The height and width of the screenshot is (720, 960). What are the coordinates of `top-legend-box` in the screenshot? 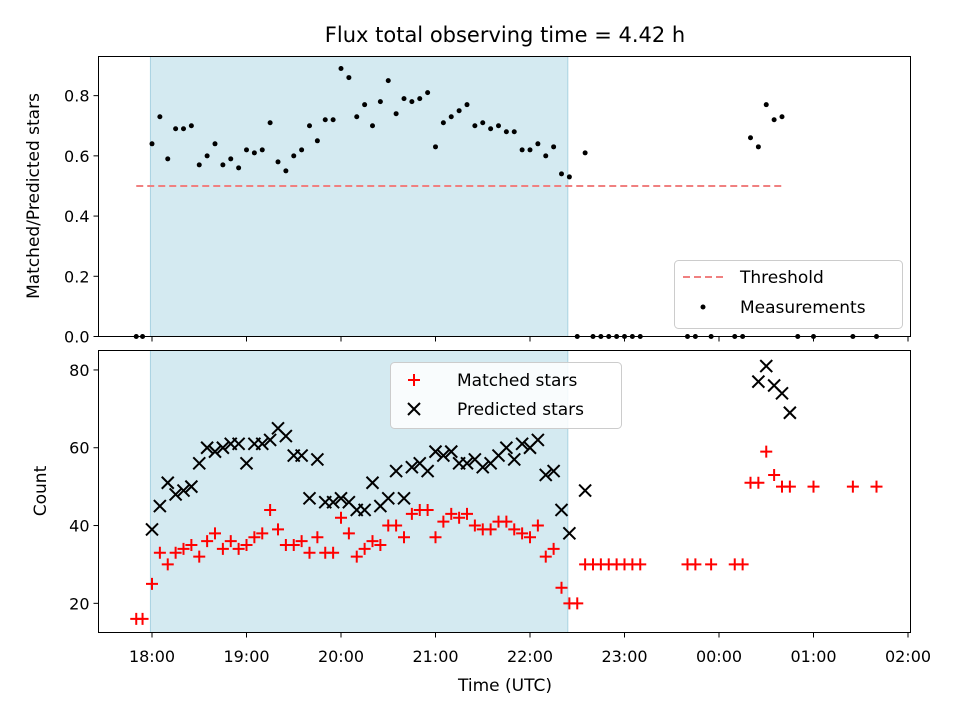 It's located at (788, 294).